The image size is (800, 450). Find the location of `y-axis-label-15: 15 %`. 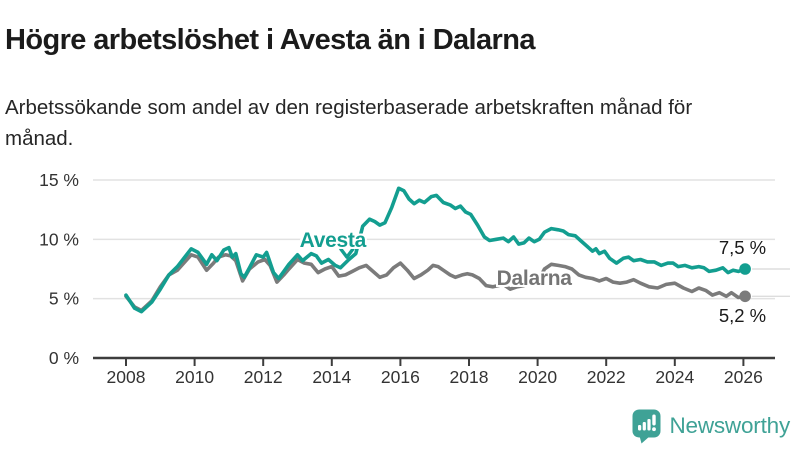

y-axis-label-15: 15 % is located at coordinates (59, 180).